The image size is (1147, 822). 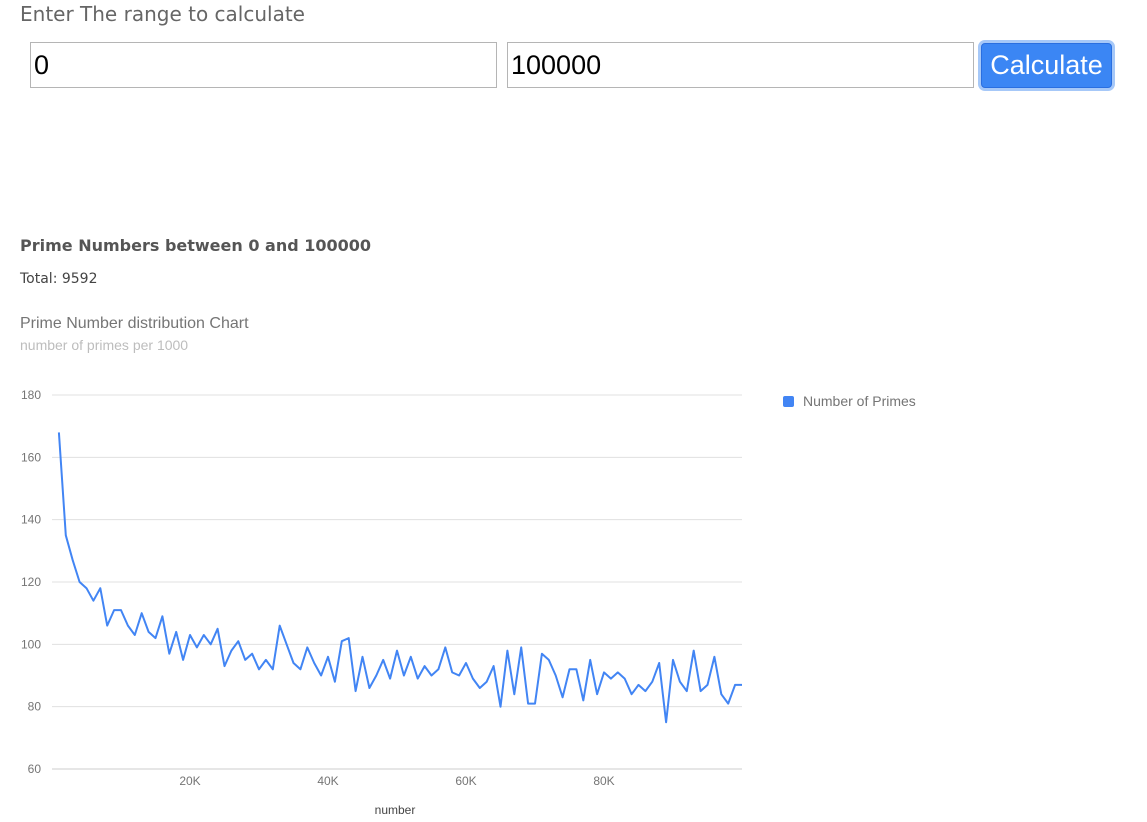 I want to click on chart-subtitle: number of primes per 1000, so click(x=104, y=345).